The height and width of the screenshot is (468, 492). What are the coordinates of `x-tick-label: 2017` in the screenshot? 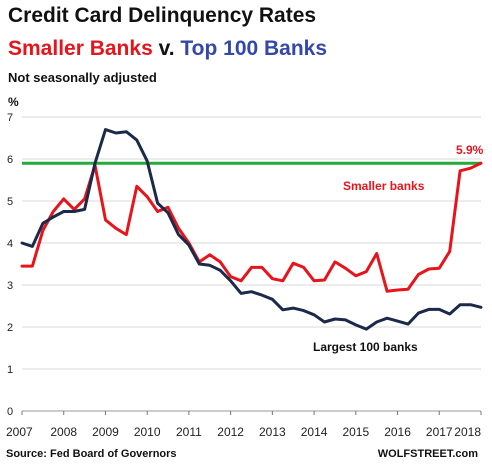 It's located at (439, 432).